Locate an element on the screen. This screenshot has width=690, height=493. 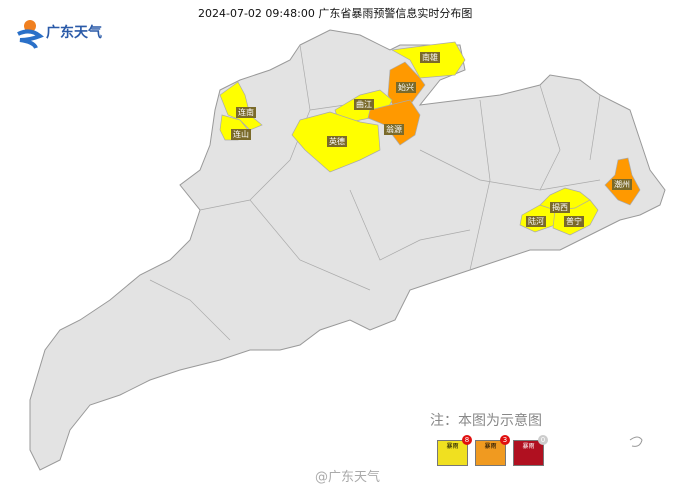
watermark: @广东天气 is located at coordinates (348, 477).